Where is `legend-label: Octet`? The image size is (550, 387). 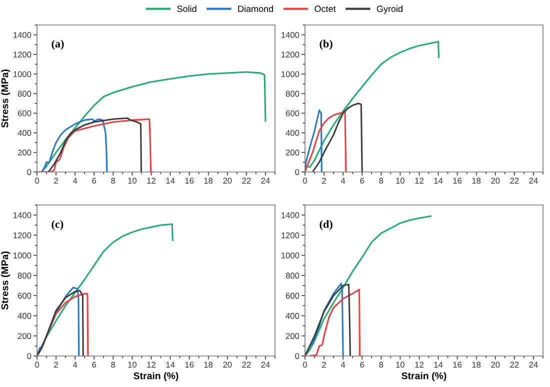
legend-label: Octet is located at coordinates (325, 9).